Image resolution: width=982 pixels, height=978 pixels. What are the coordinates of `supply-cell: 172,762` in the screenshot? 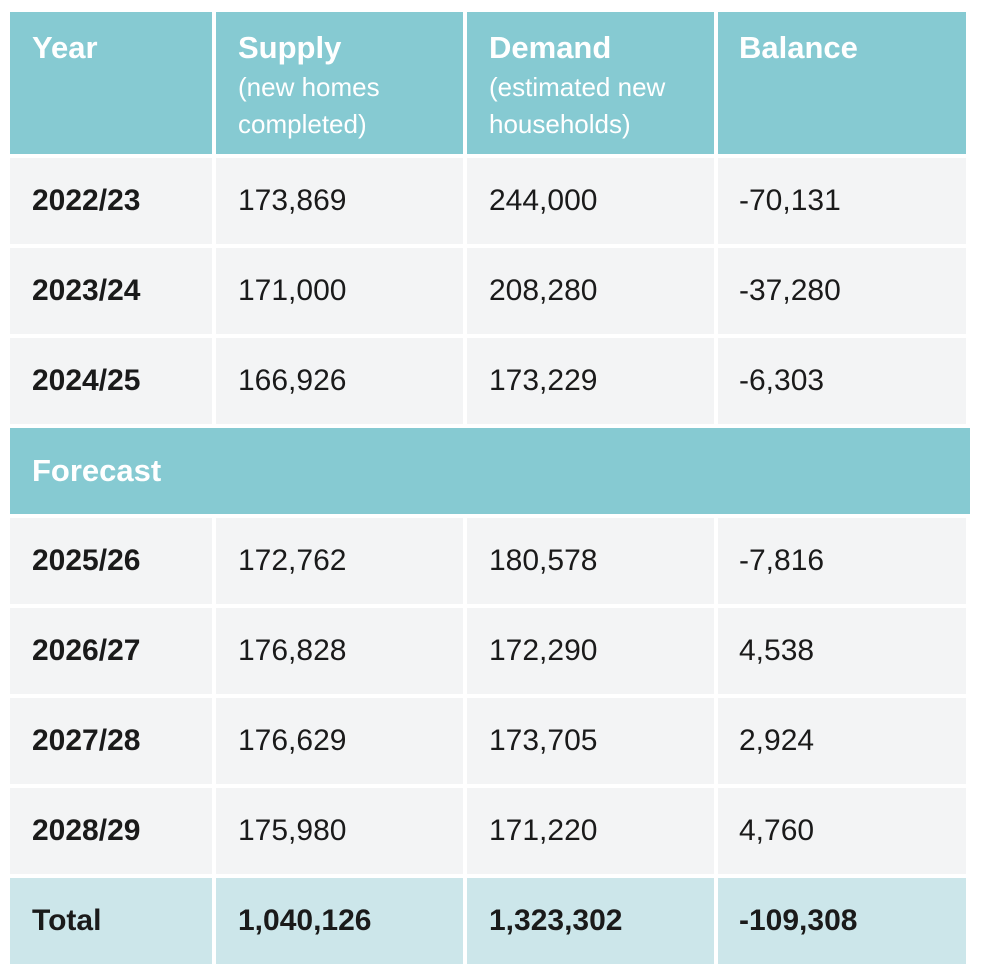 It's located at (339, 561).